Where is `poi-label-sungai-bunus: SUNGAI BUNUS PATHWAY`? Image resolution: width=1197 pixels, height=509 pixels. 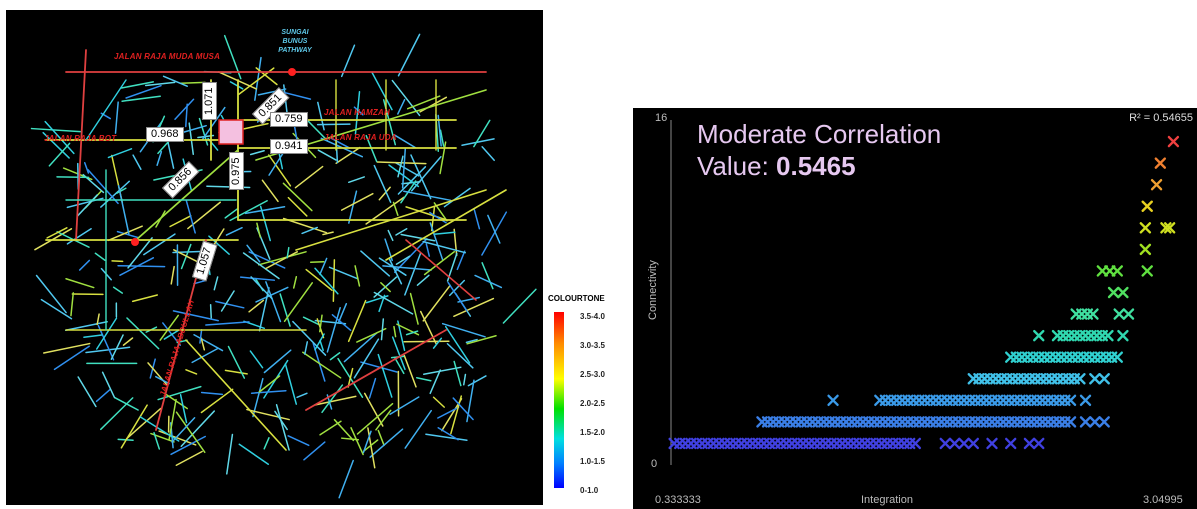 poi-label-sungai-bunus: SUNGAI BUNUS PATHWAY is located at coordinates (295, 41).